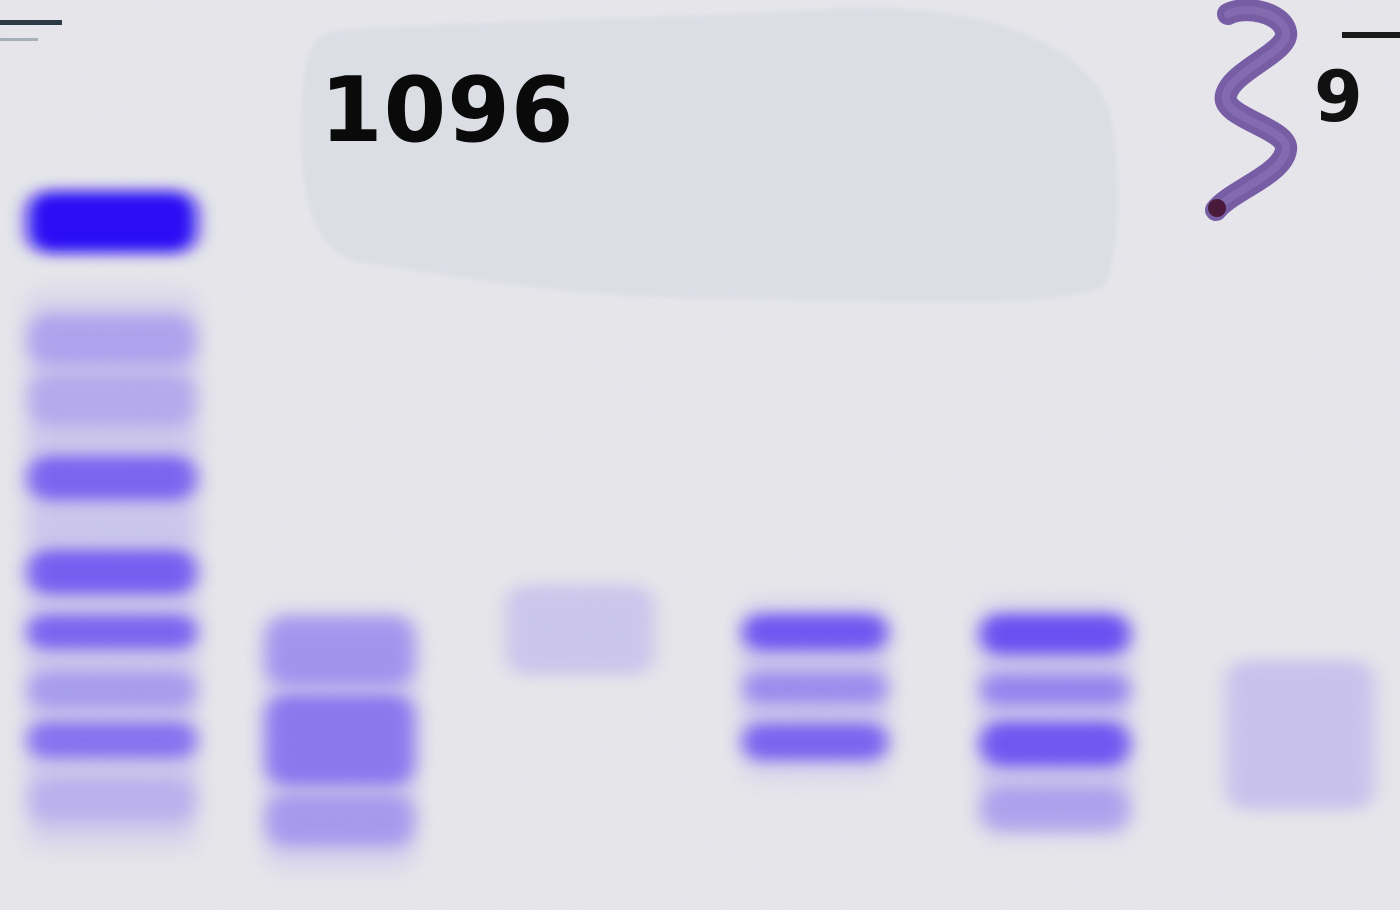 This screenshot has width=1400, height=910. Describe the element at coordinates (31, 22) in the screenshot. I see `left-tick-mark` at that location.